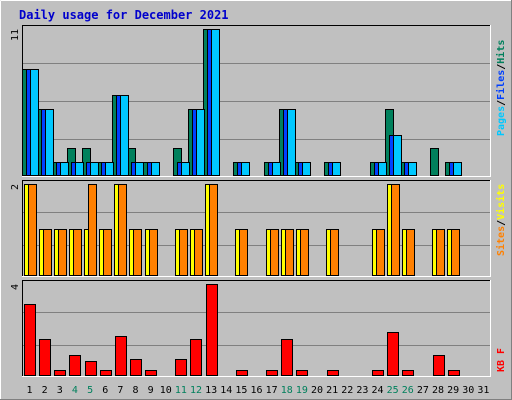 Image resolution: width=512 pixels, height=400 pixels. Describe the element at coordinates (287, 390) in the screenshot. I see `day-label: 18` at that location.